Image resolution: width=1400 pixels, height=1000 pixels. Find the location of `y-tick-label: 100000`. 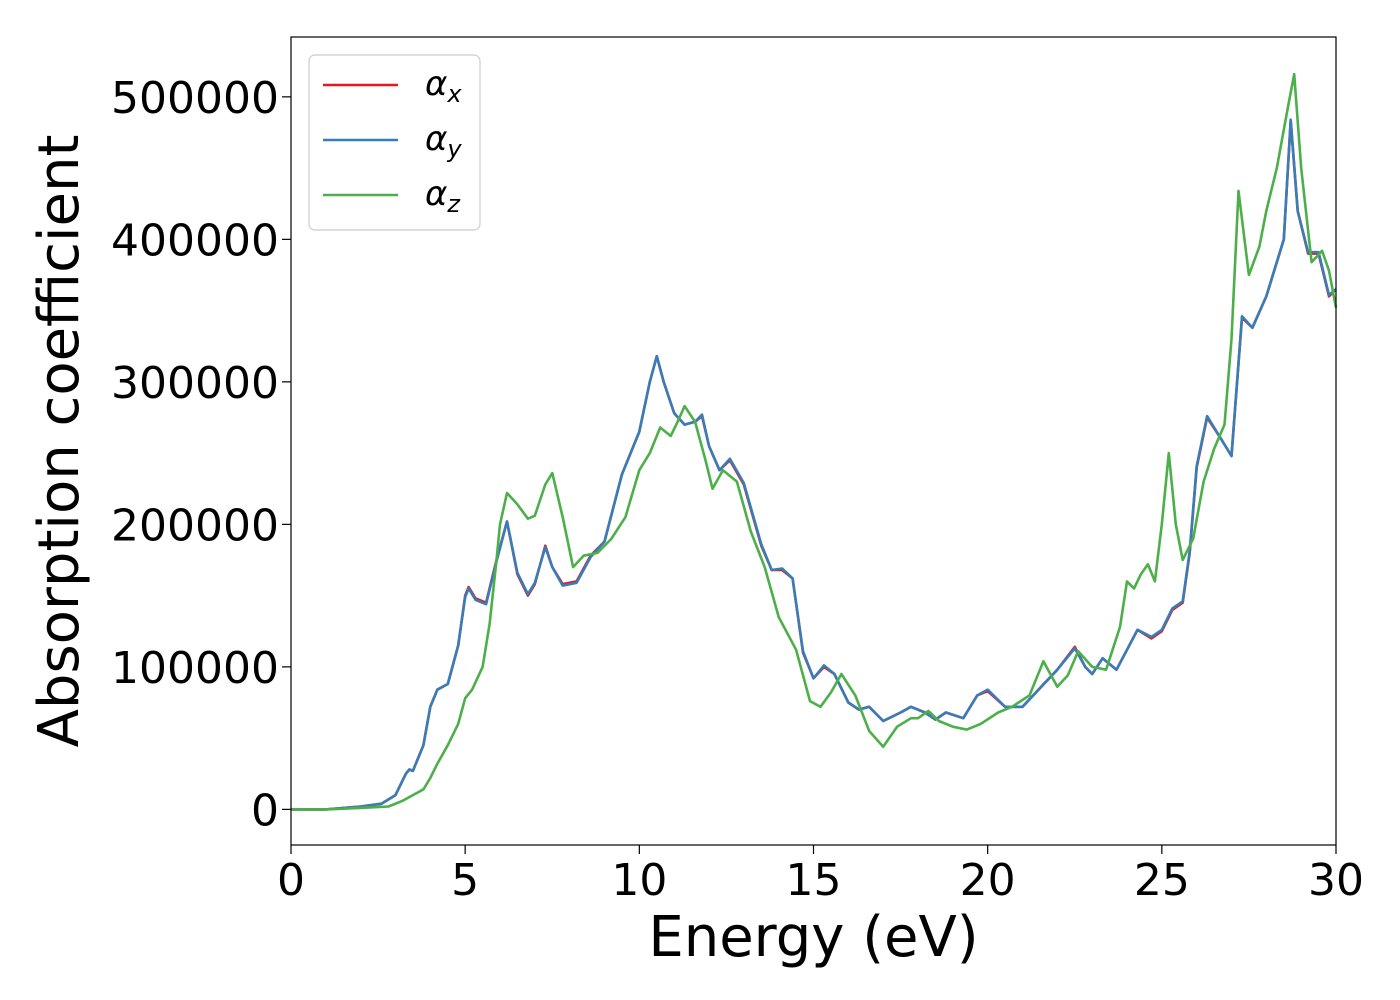

y-tick-label: 100000 is located at coordinates (195, 668).